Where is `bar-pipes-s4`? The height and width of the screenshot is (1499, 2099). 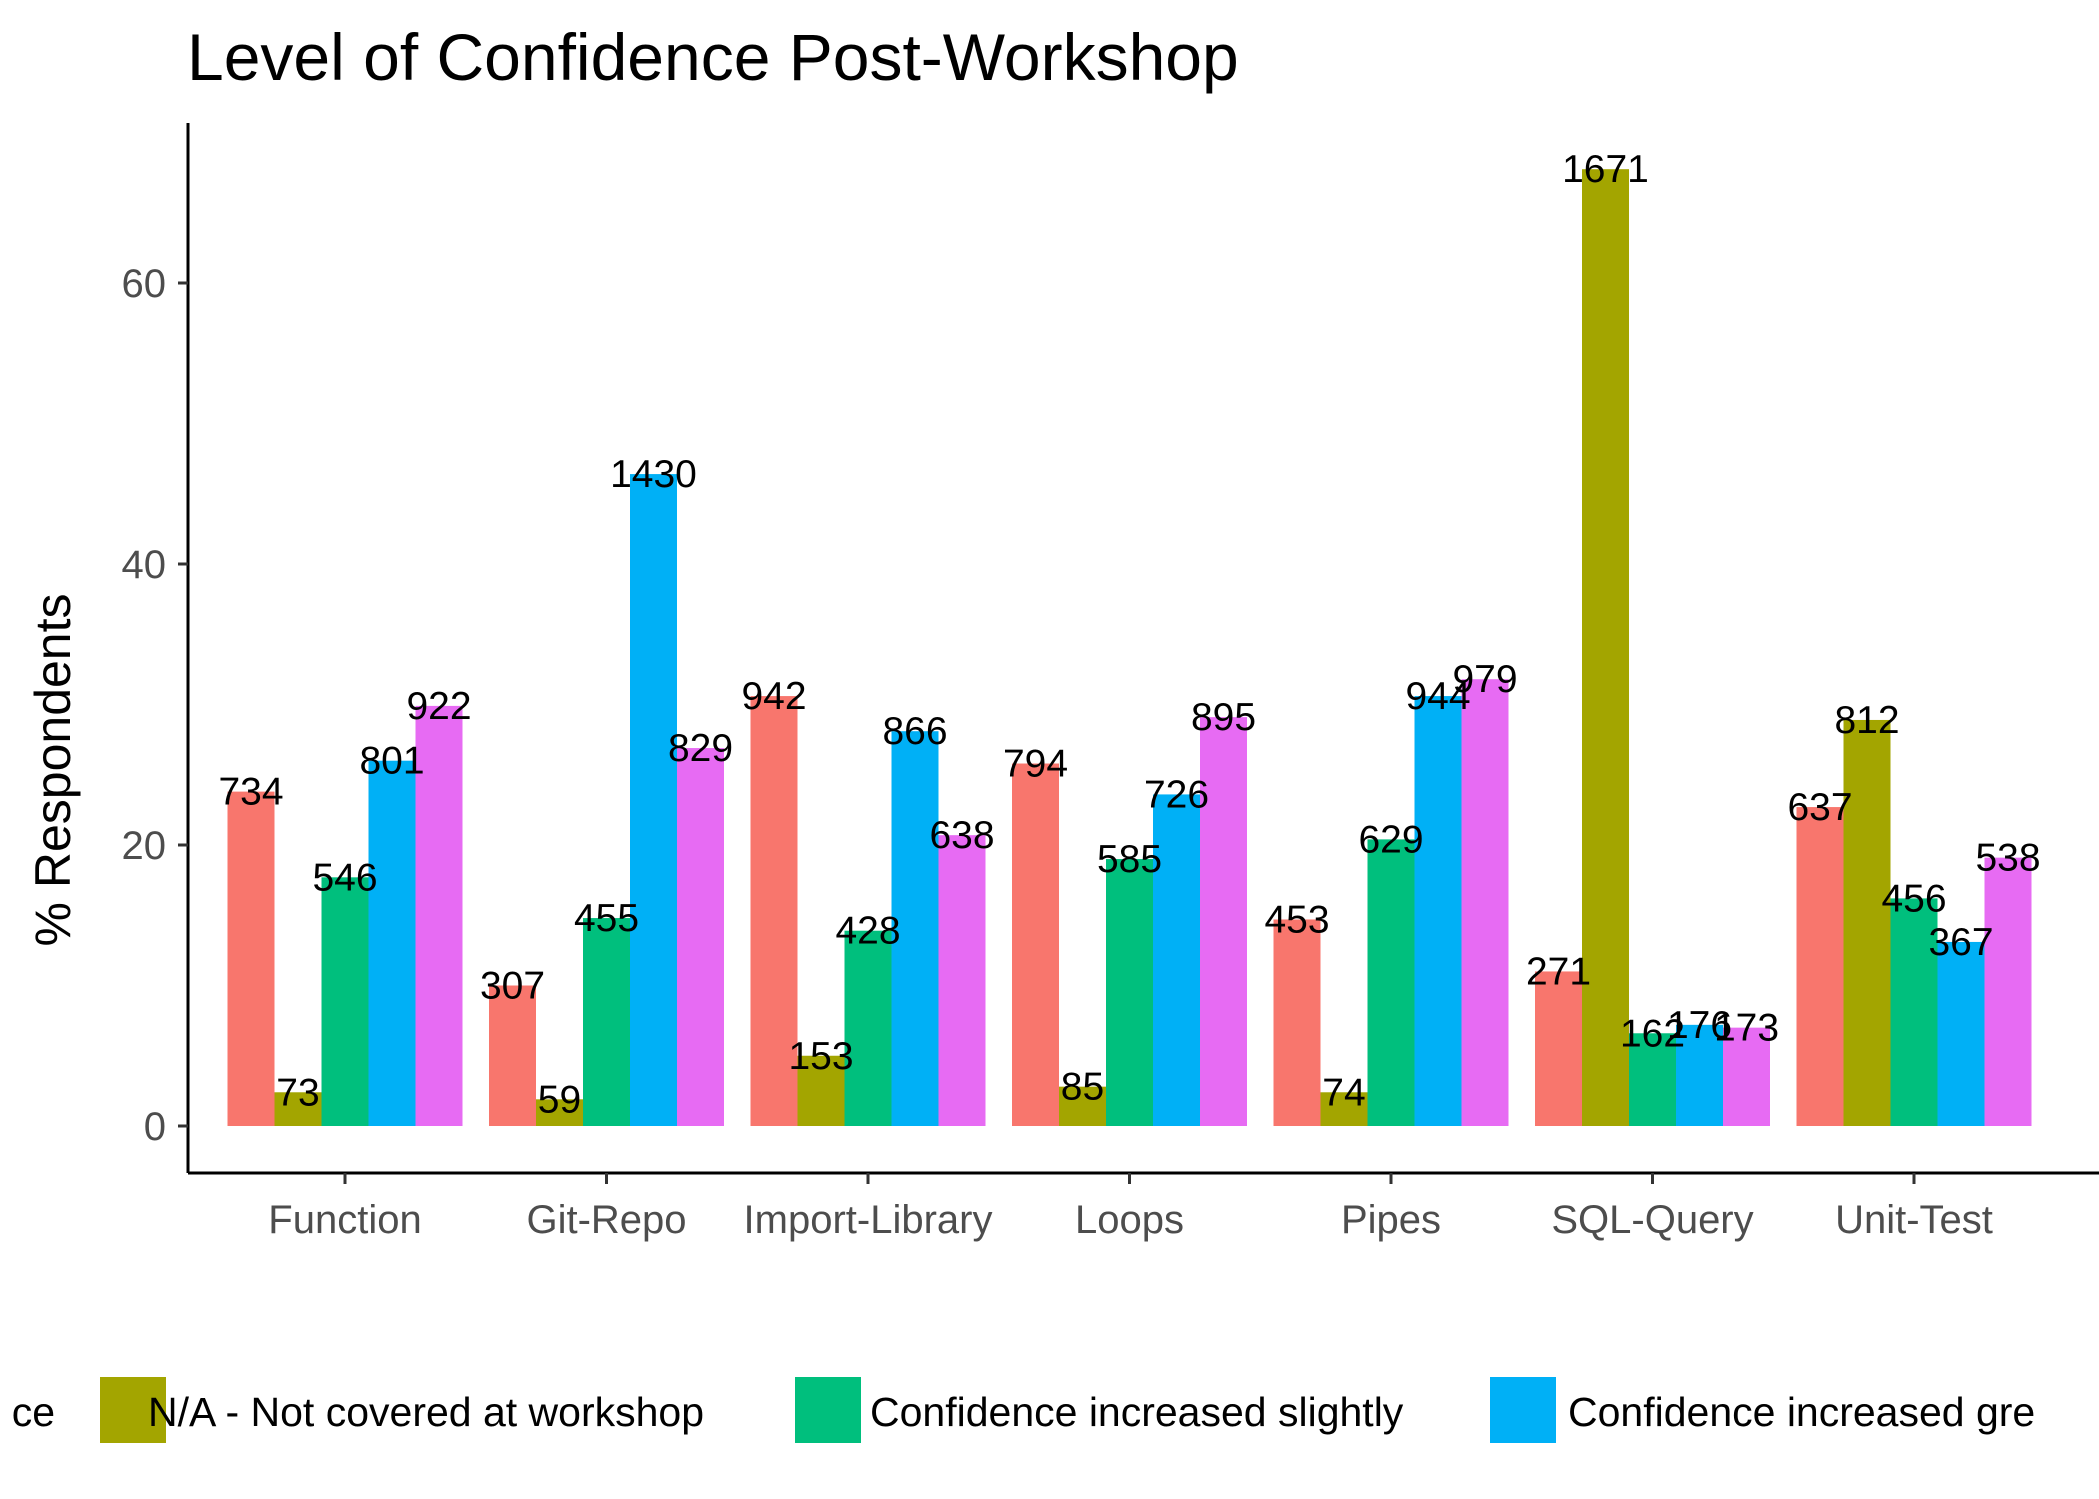
bar-pipes-s4 is located at coordinates (1438, 911).